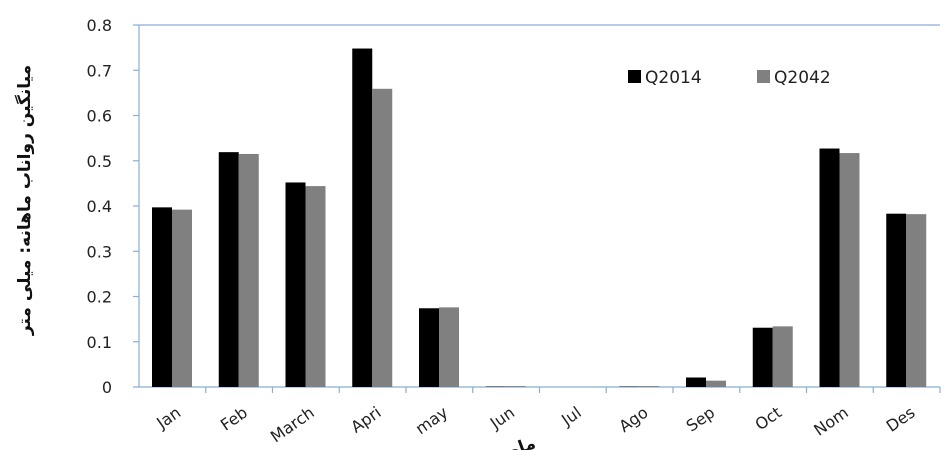  I want to click on bar-q2042-des, so click(916, 300).